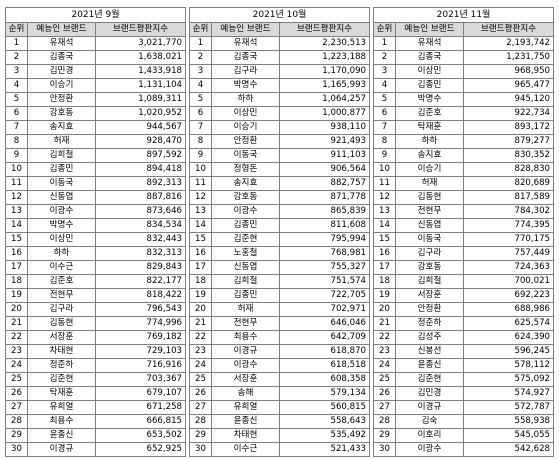 The height and width of the screenshot is (459, 559). What do you see at coordinates (429, 337) in the screenshot?
I see `brand-cell: 김성주` at bounding box center [429, 337].